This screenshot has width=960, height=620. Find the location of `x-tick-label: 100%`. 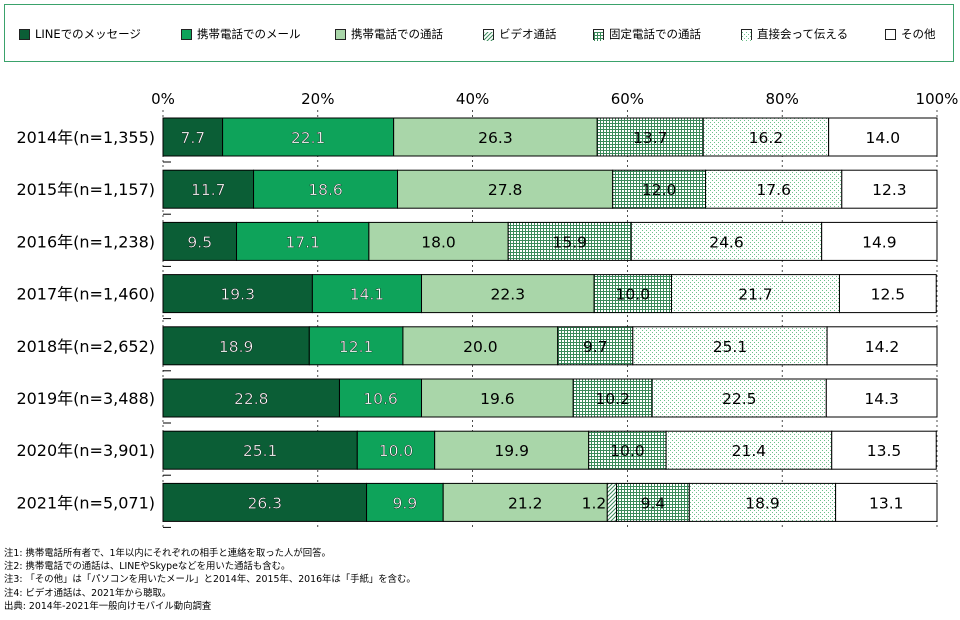

x-tick-label: 100% is located at coordinates (937, 99).